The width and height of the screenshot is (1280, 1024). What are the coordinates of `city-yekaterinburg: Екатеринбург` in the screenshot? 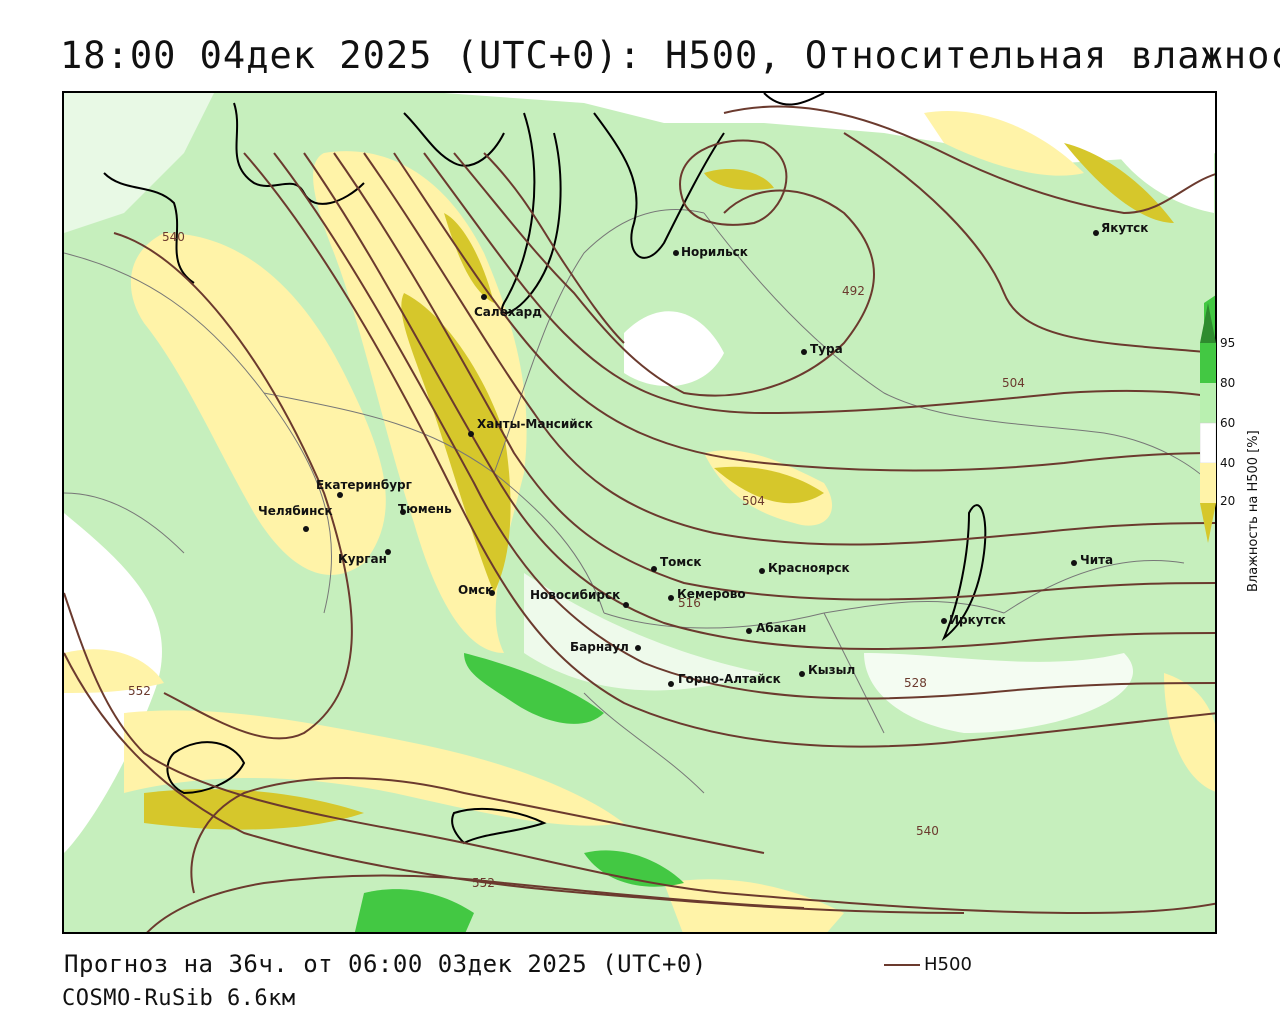 It's located at (364, 488).